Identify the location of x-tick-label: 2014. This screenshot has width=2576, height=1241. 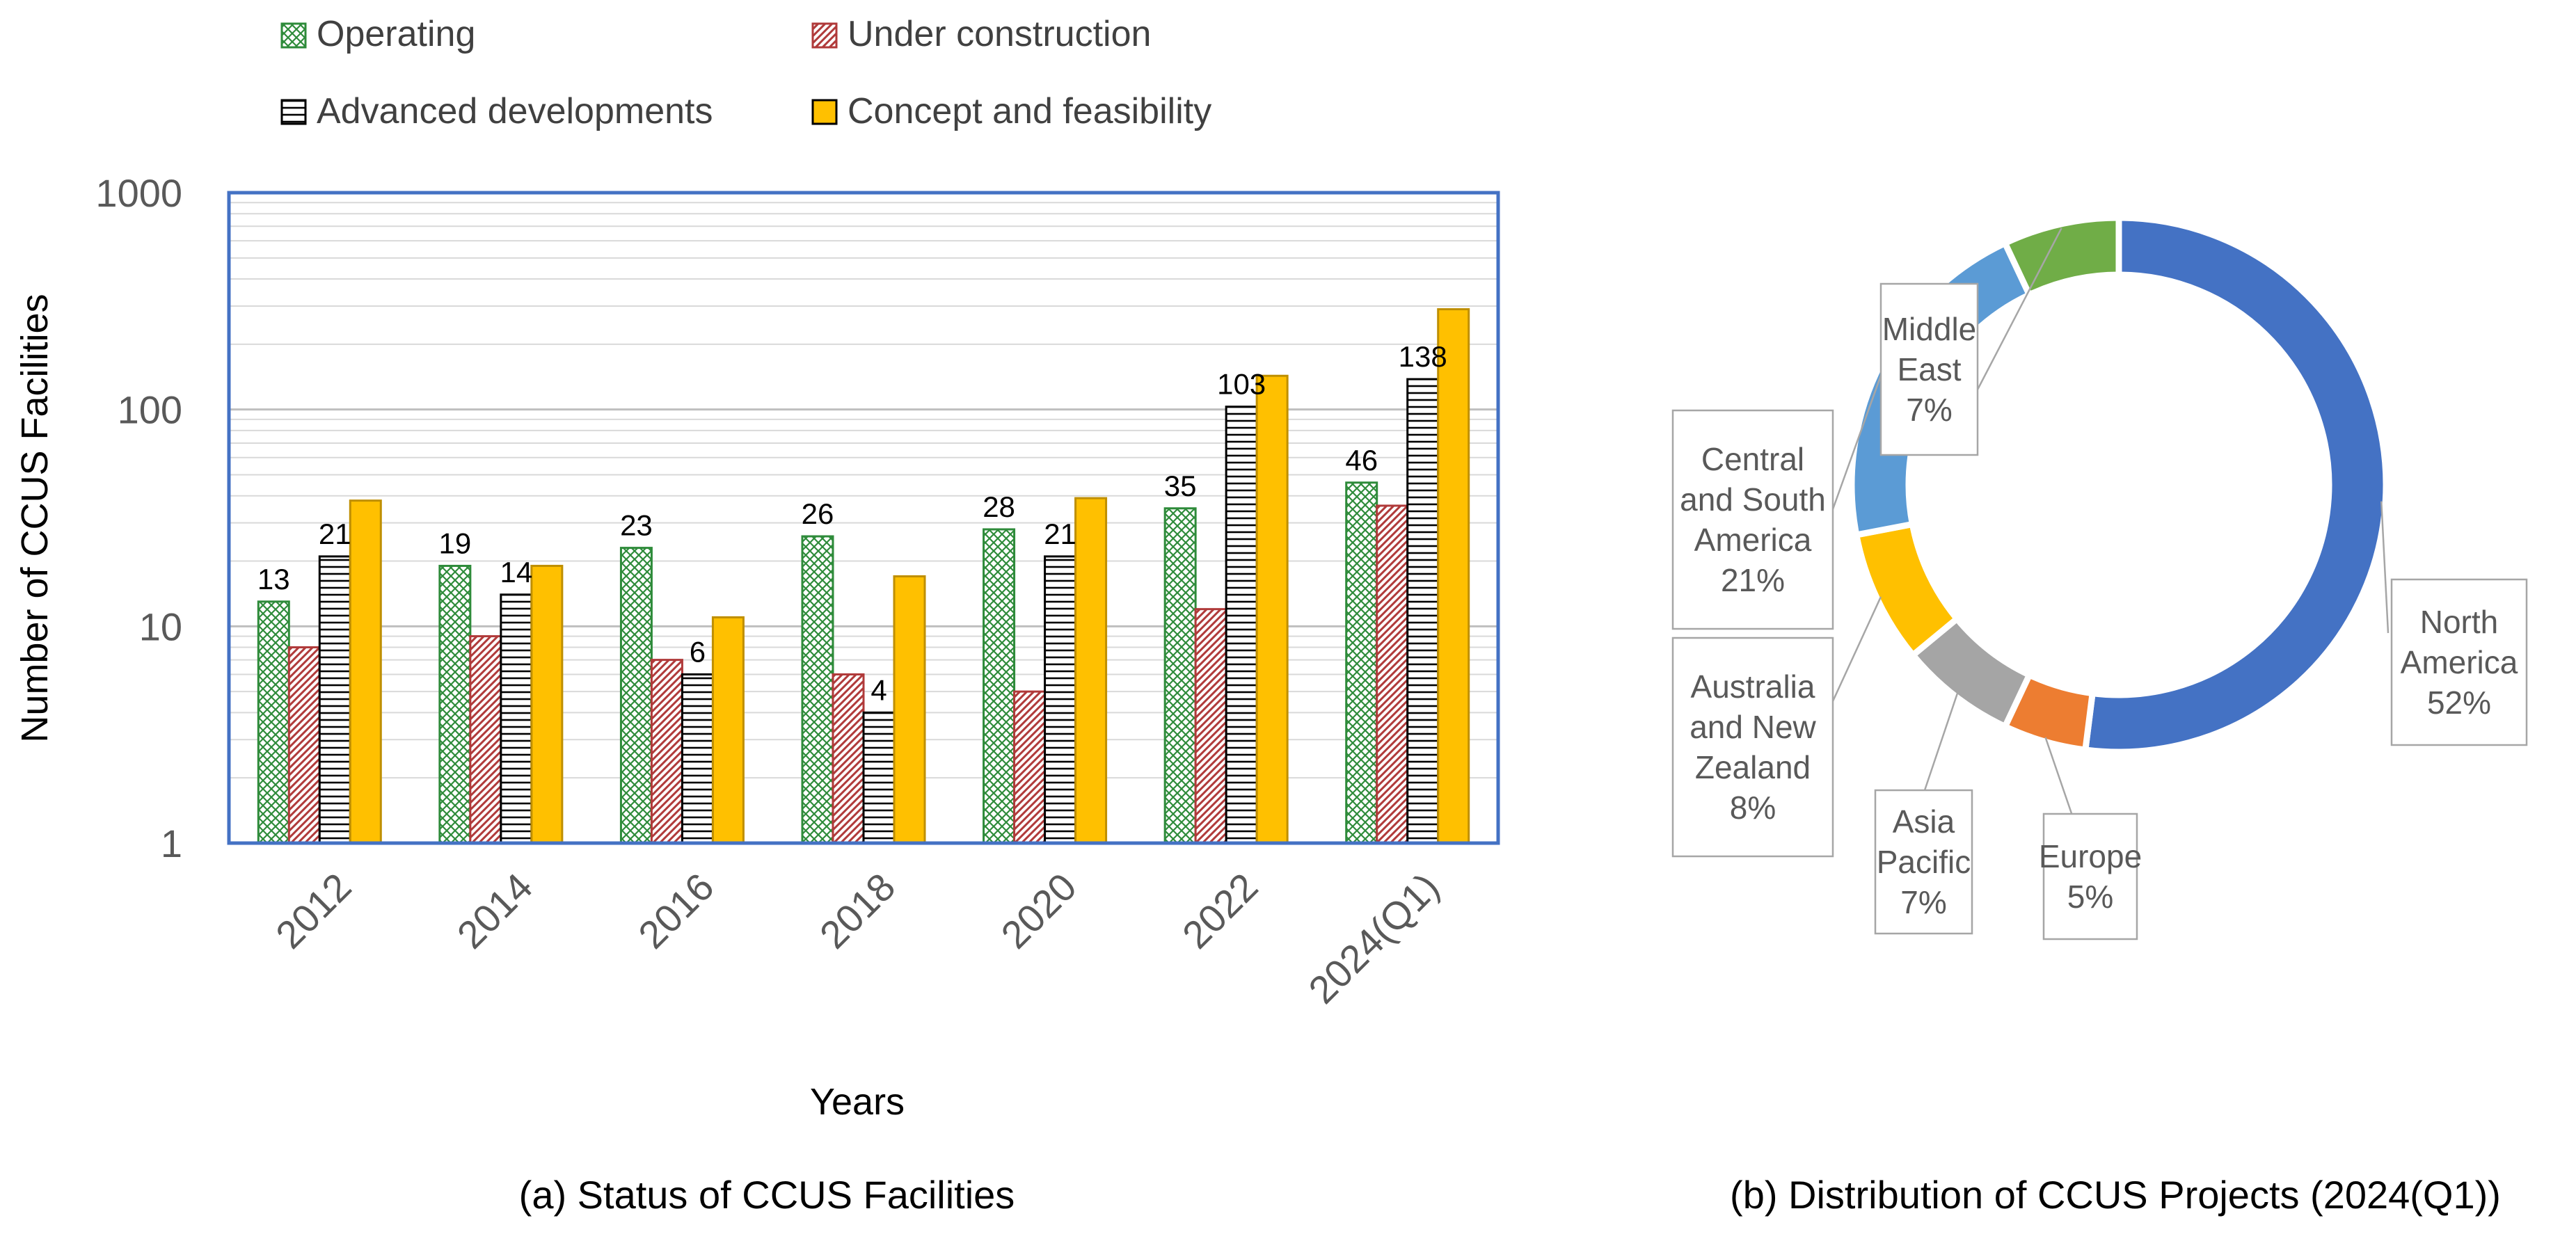
(495, 911).